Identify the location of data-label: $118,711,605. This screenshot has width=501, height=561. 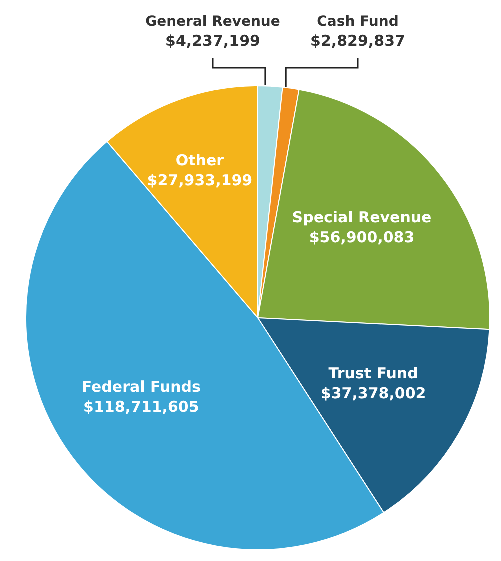
(142, 407).